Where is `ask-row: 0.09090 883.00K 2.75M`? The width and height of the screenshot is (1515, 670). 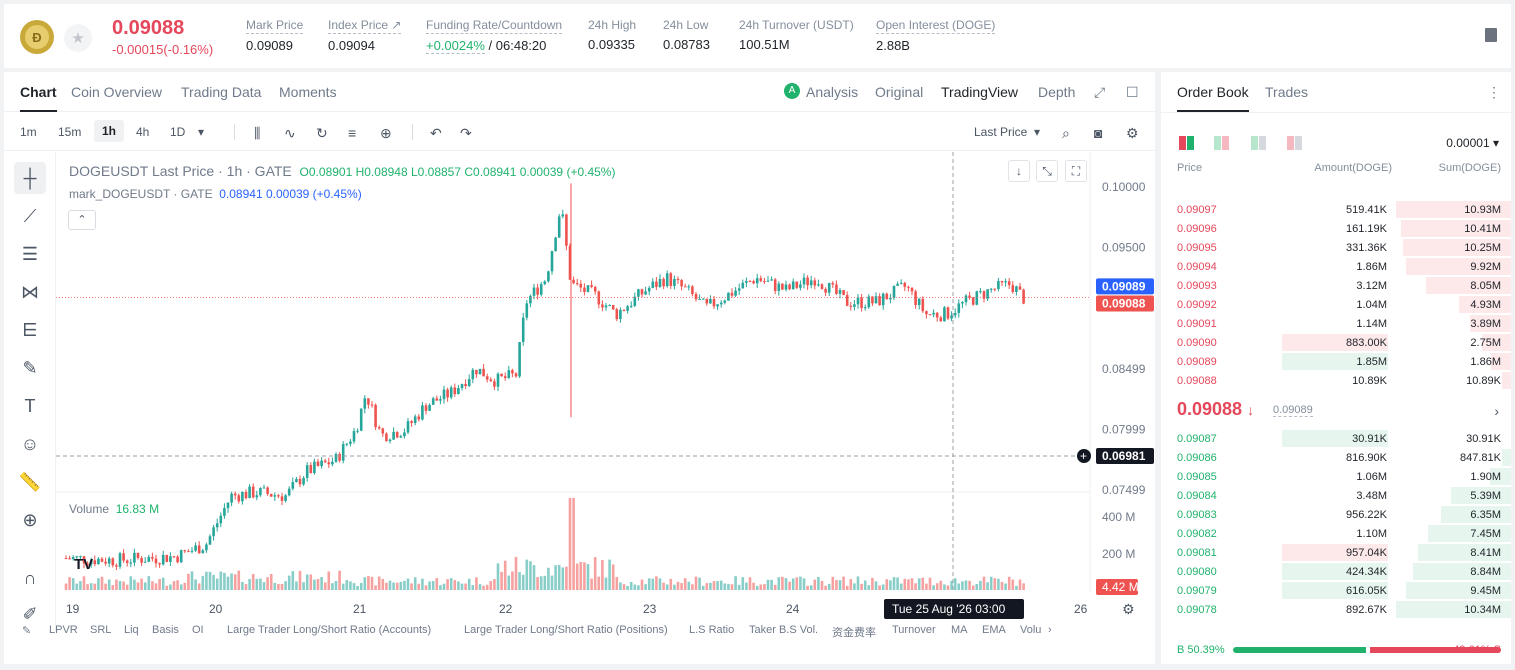 ask-row: 0.09090 883.00K 2.75M is located at coordinates (1336, 342).